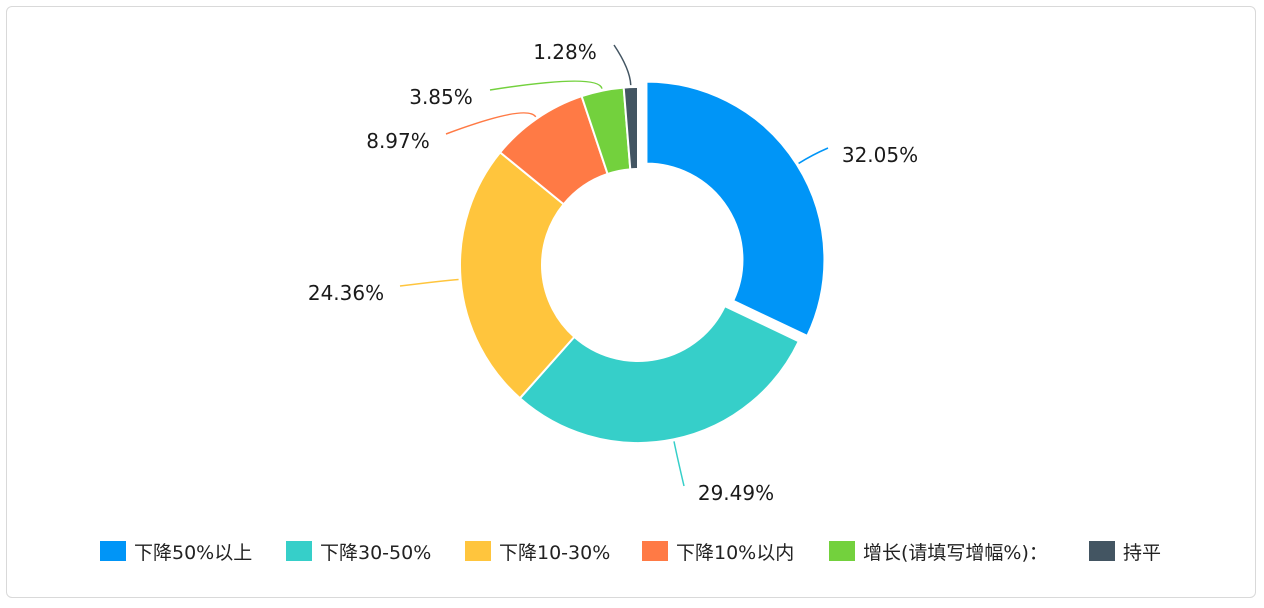  I want to click on data-label-5: 1.28%, so click(565, 52).